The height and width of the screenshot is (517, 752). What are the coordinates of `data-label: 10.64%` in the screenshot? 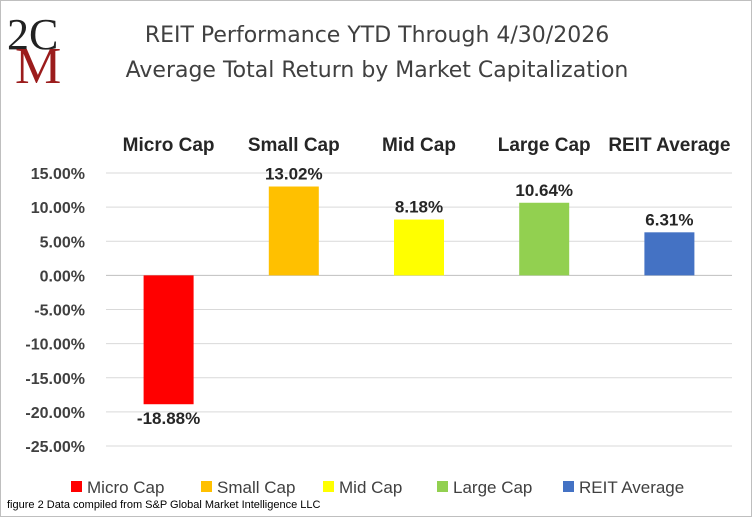 It's located at (544, 190).